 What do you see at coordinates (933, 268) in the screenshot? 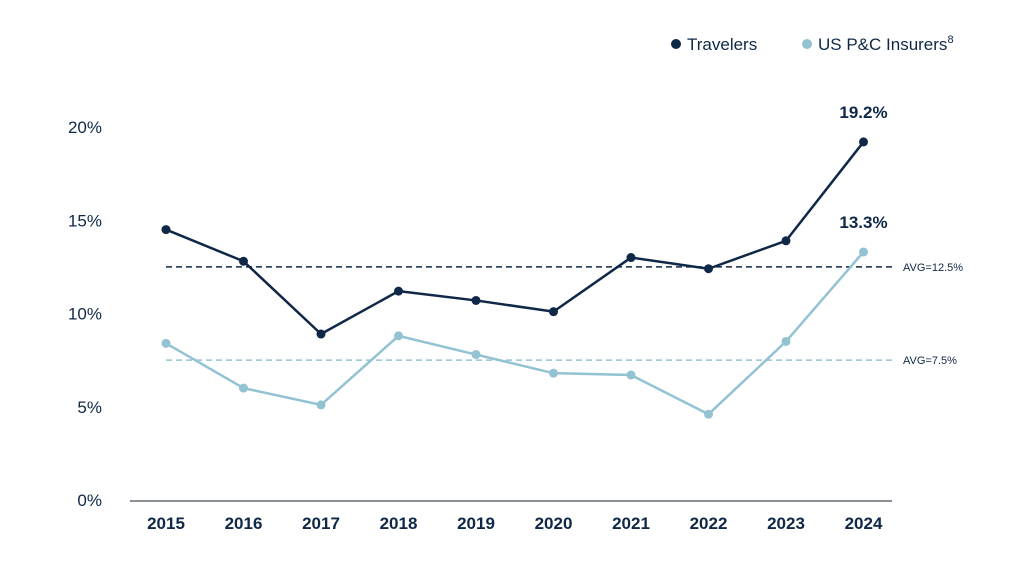
I see `average-label: AVG=12.5%` at bounding box center [933, 268].